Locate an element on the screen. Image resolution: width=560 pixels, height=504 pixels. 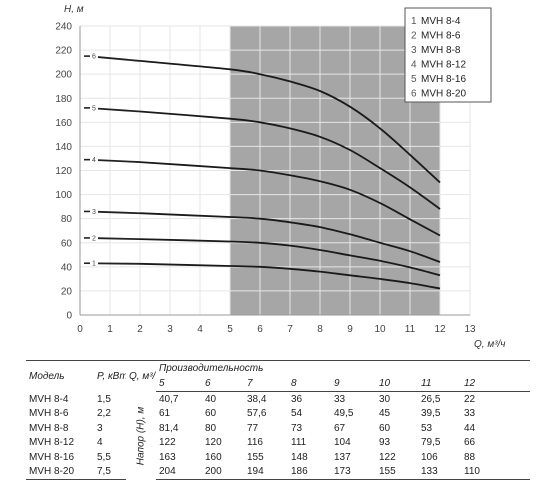
x-tick-label: 2 is located at coordinates (140, 329).